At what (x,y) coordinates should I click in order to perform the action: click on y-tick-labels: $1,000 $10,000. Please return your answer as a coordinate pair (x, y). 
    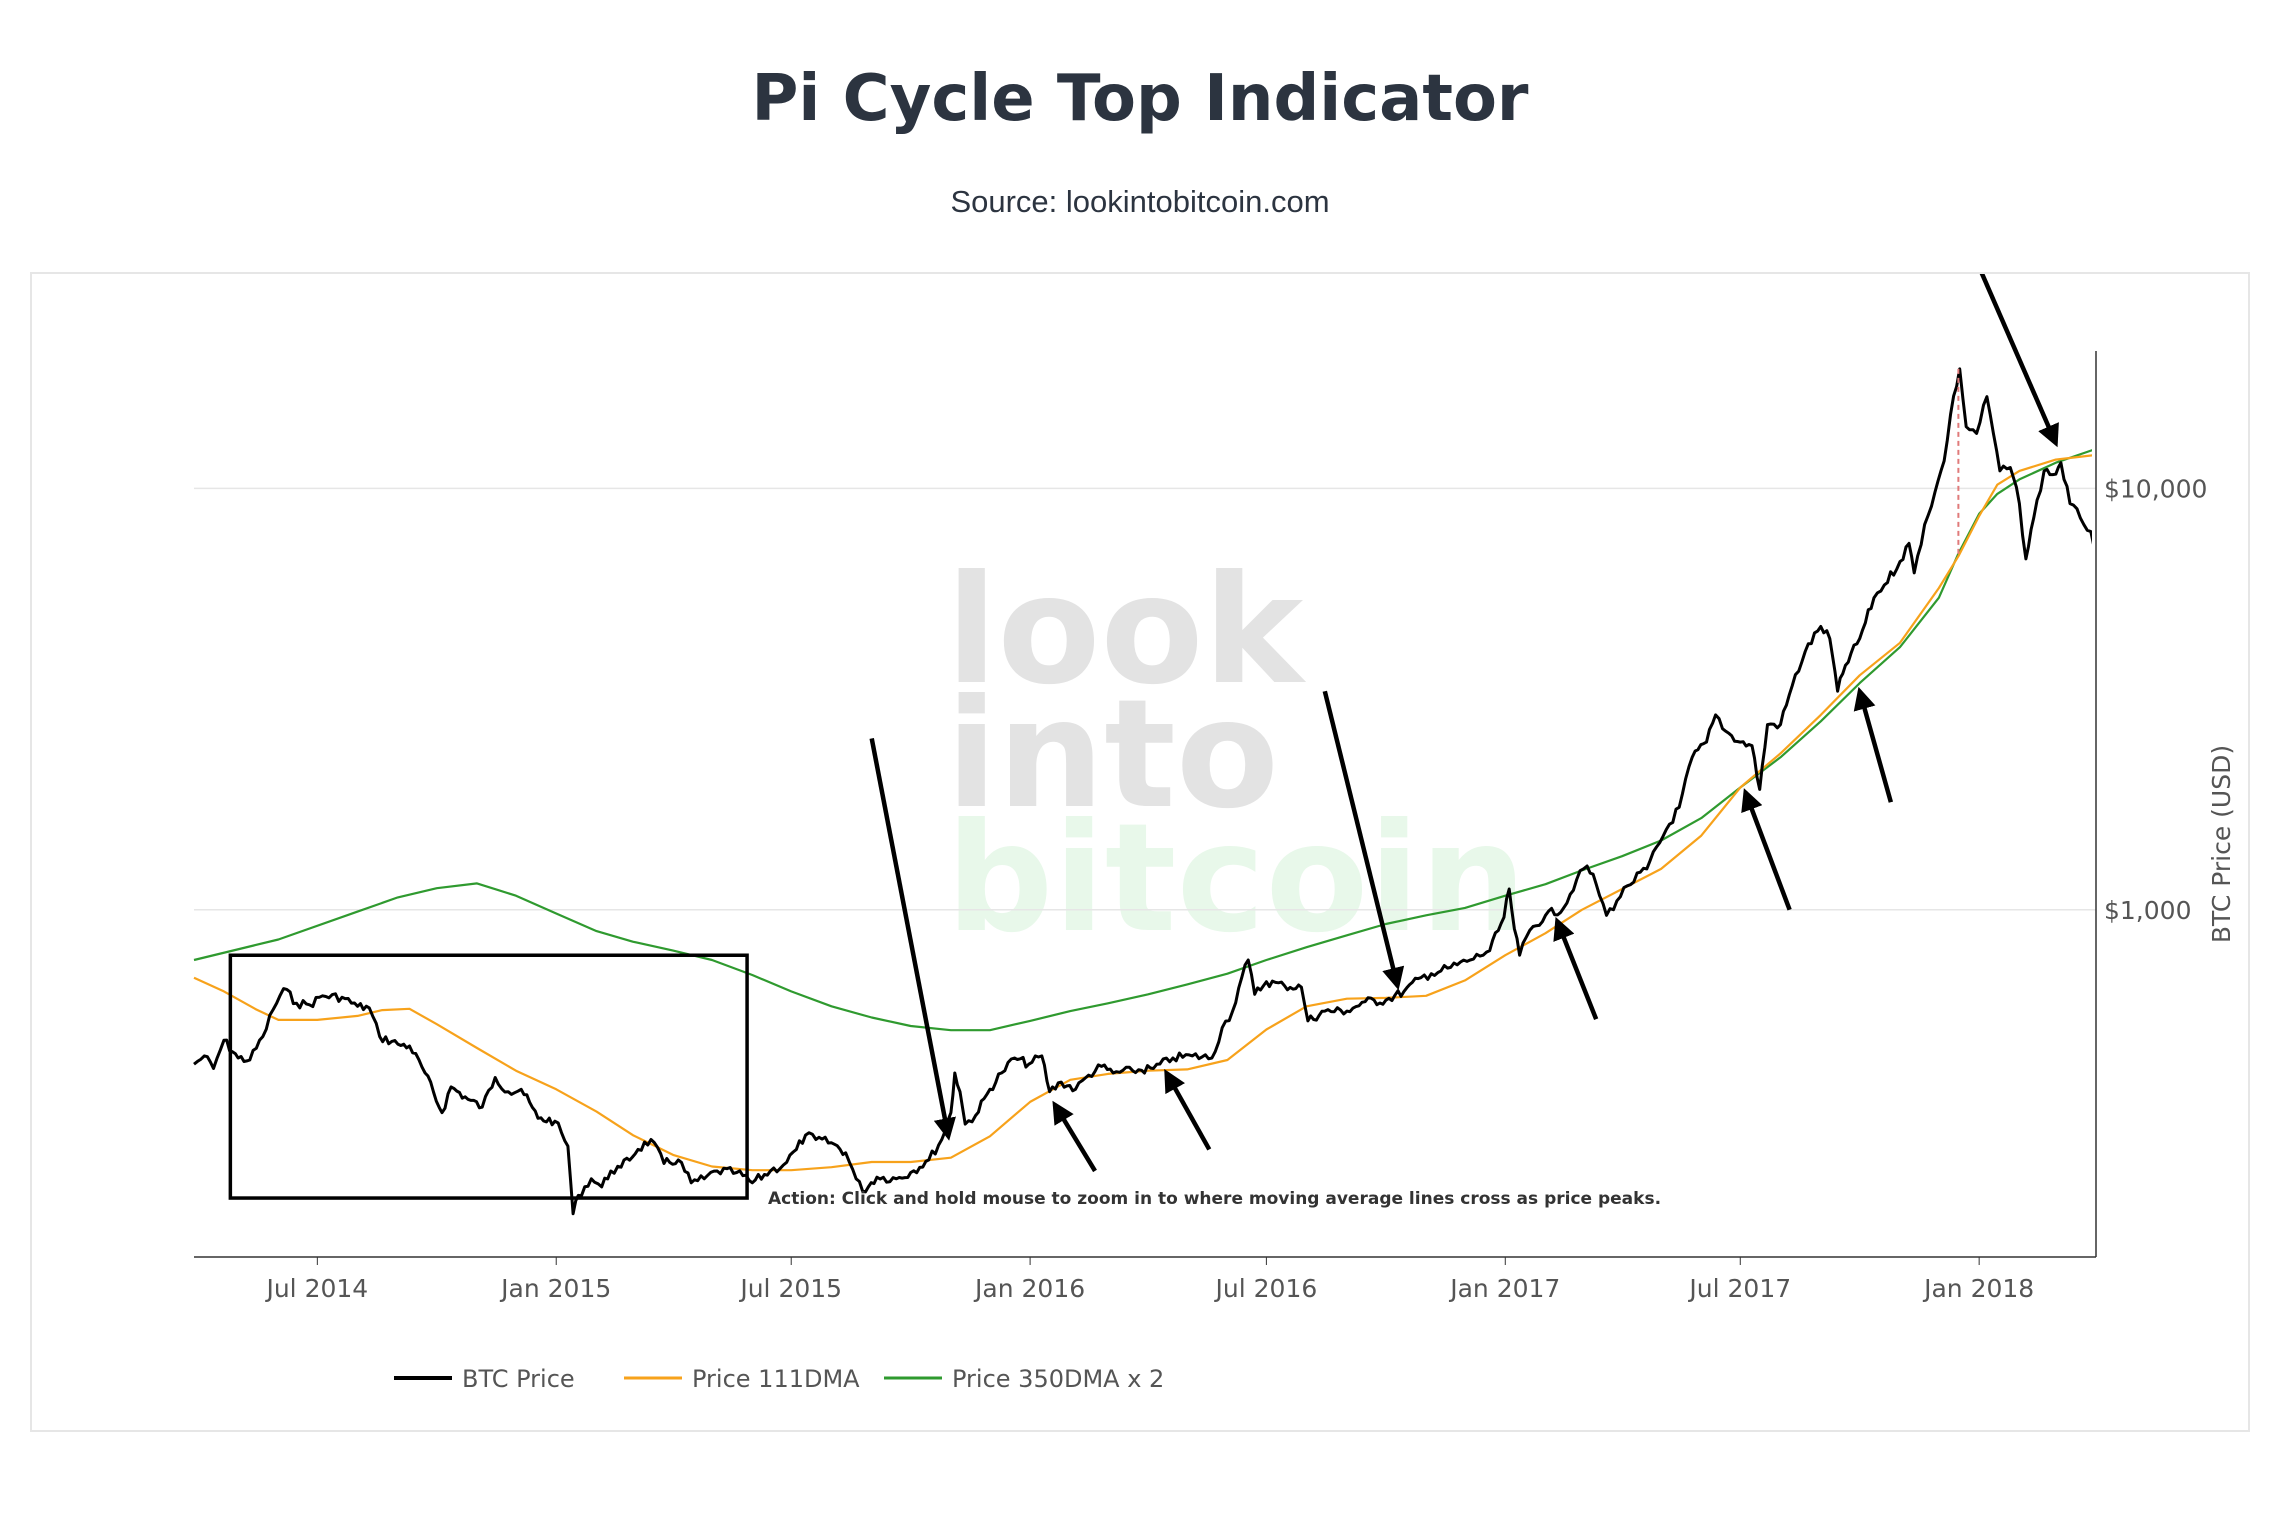
    Looking at the image, I should click on (2155, 699).